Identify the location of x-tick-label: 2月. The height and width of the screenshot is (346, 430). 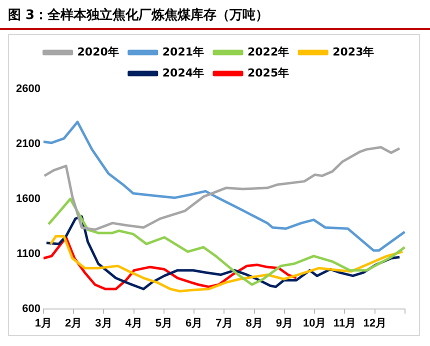
(73, 323).